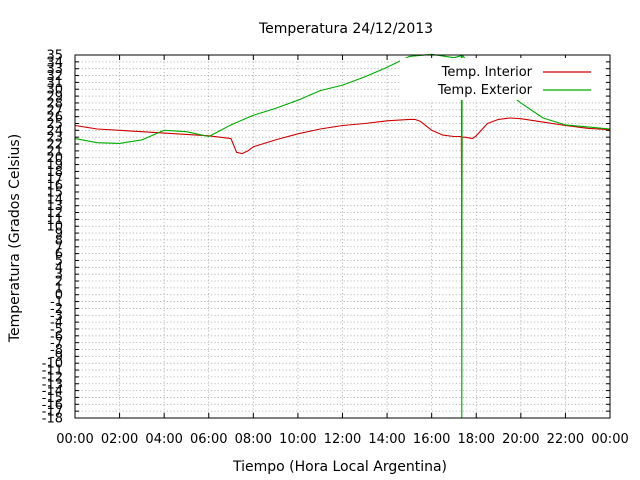 The width and height of the screenshot is (640, 480). Describe the element at coordinates (54, 206) in the screenshot. I see `y-tick-label: 13` at that location.